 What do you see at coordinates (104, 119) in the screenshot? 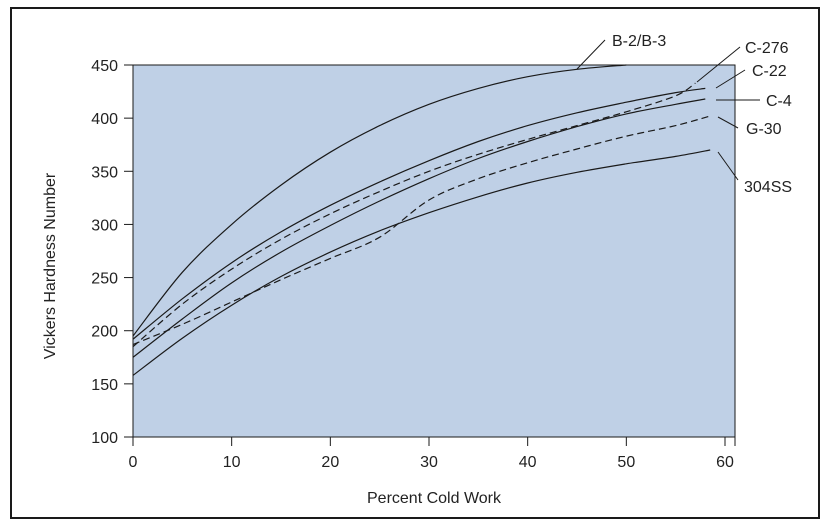
I see `y-tick-label: 400` at bounding box center [104, 119].